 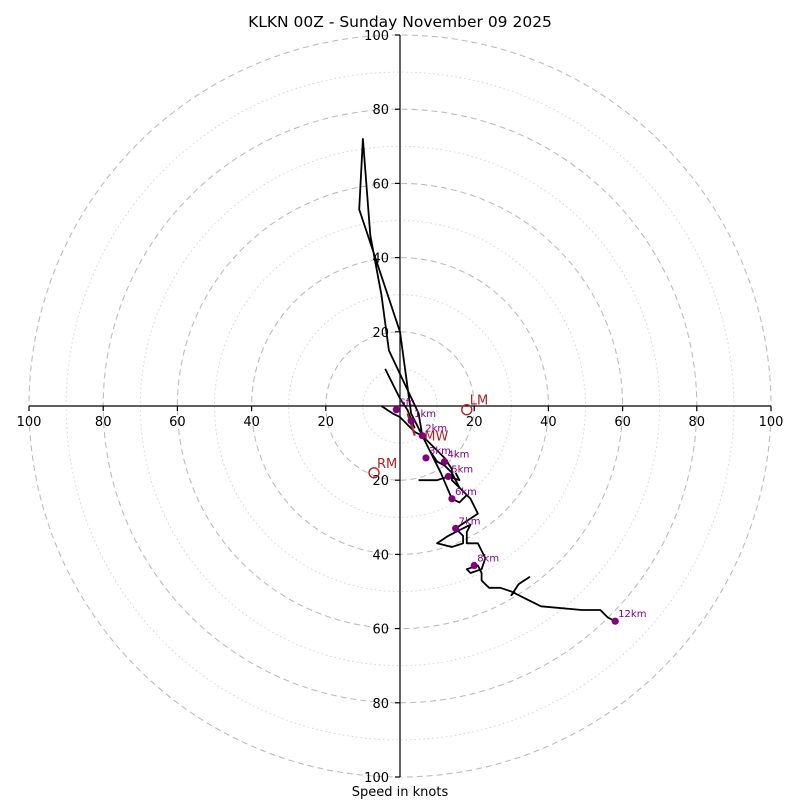 What do you see at coordinates (411, 421) in the screenshot?
I see `height-marker-1km` at bounding box center [411, 421].